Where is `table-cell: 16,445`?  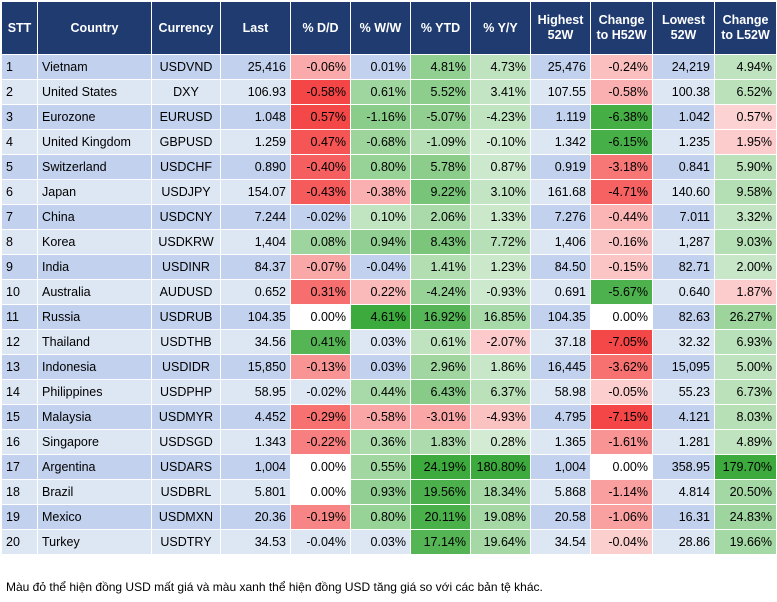 table-cell: 16,445 is located at coordinates (560, 367).